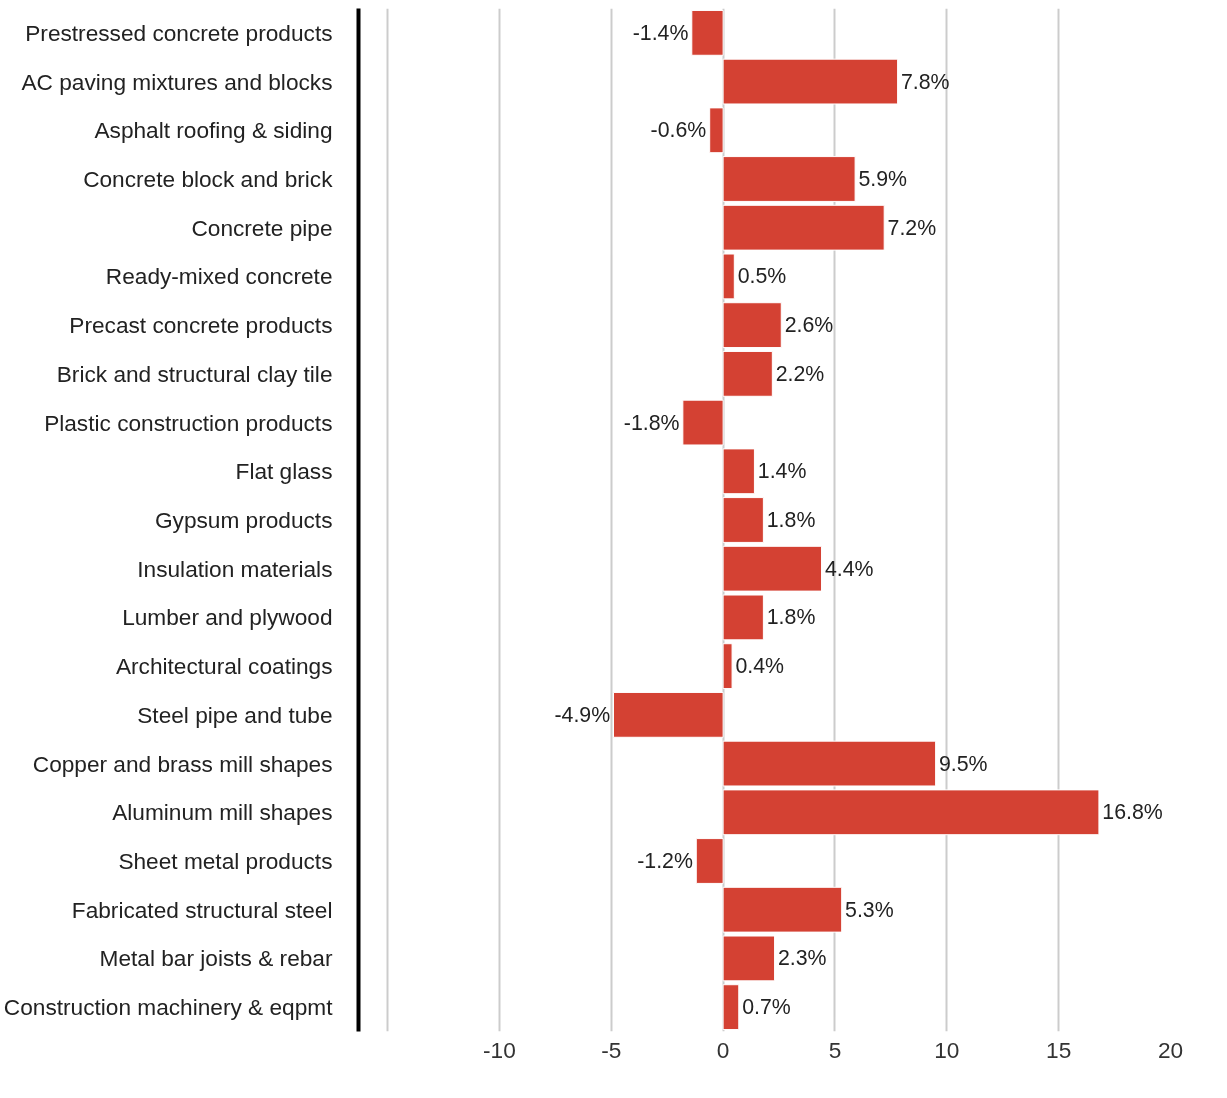 The height and width of the screenshot is (1098, 1227). Describe the element at coordinates (499, 1049) in the screenshot. I see `x-tick-label: -10` at that location.